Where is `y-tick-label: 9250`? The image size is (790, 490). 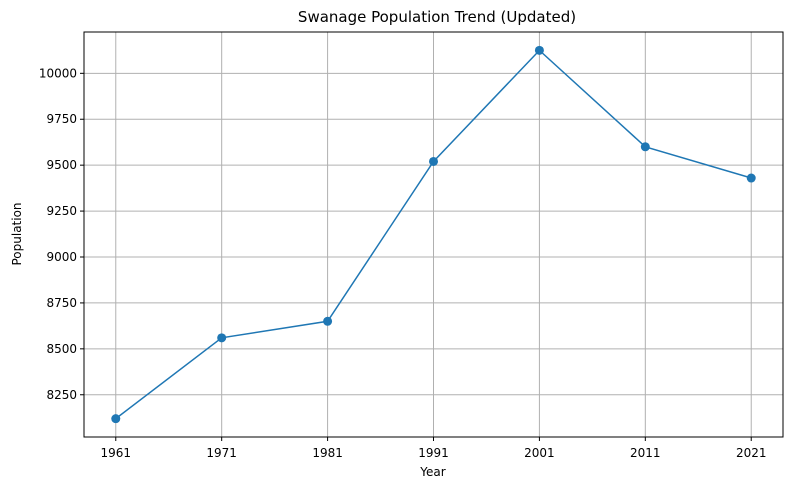
y-tick-label: 9250 is located at coordinates (61, 211).